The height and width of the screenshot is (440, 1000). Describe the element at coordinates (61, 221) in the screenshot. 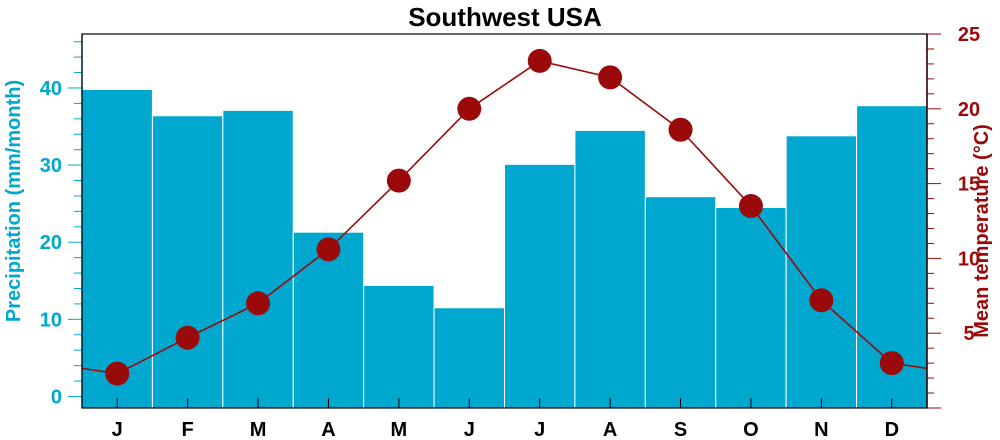

I see `precipitation-axis: 0 10 20 30 40` at that location.